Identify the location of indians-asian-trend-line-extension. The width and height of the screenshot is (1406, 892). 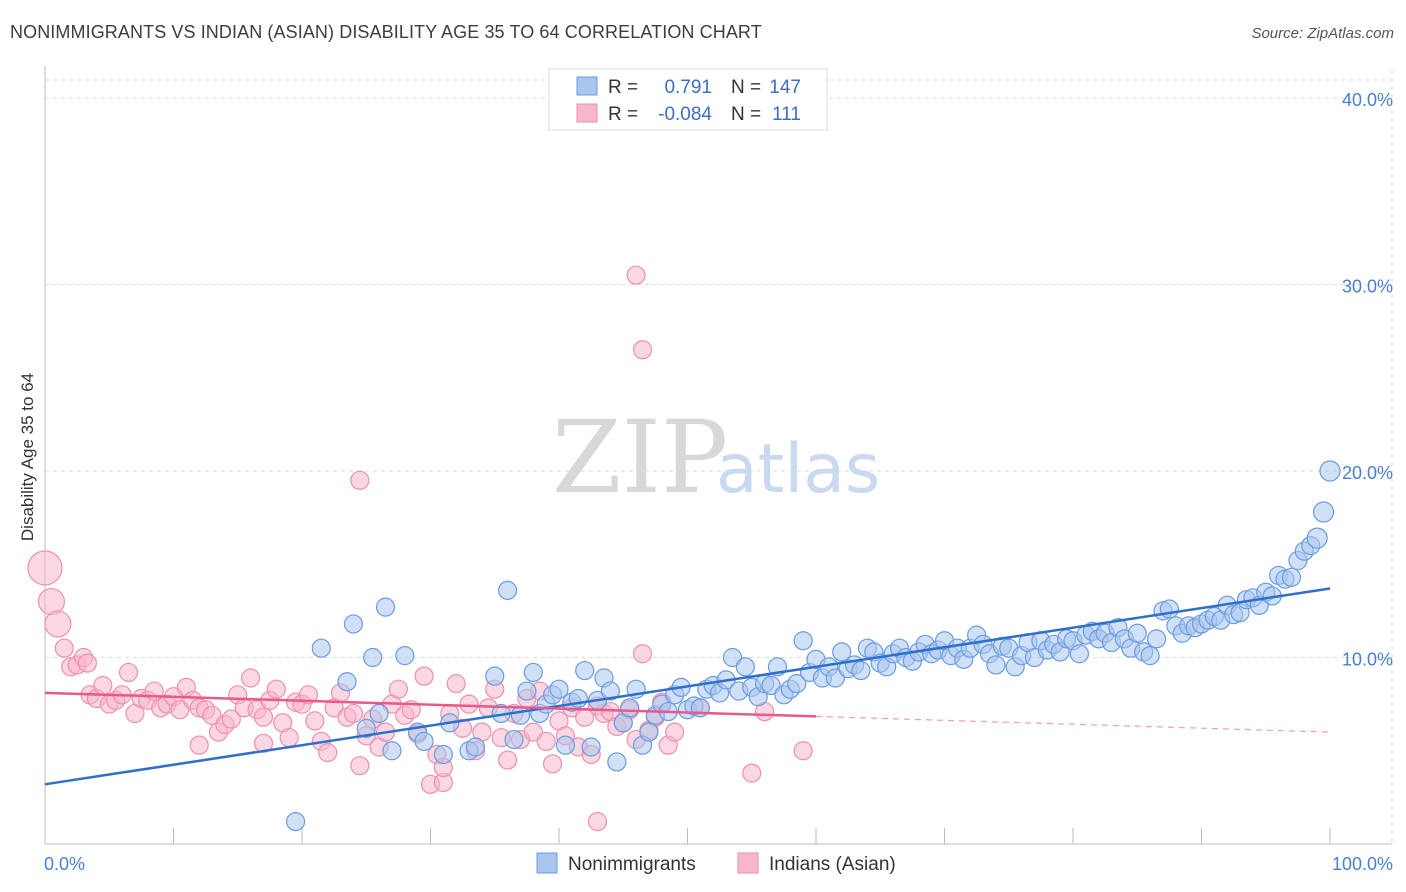
(1073, 724).